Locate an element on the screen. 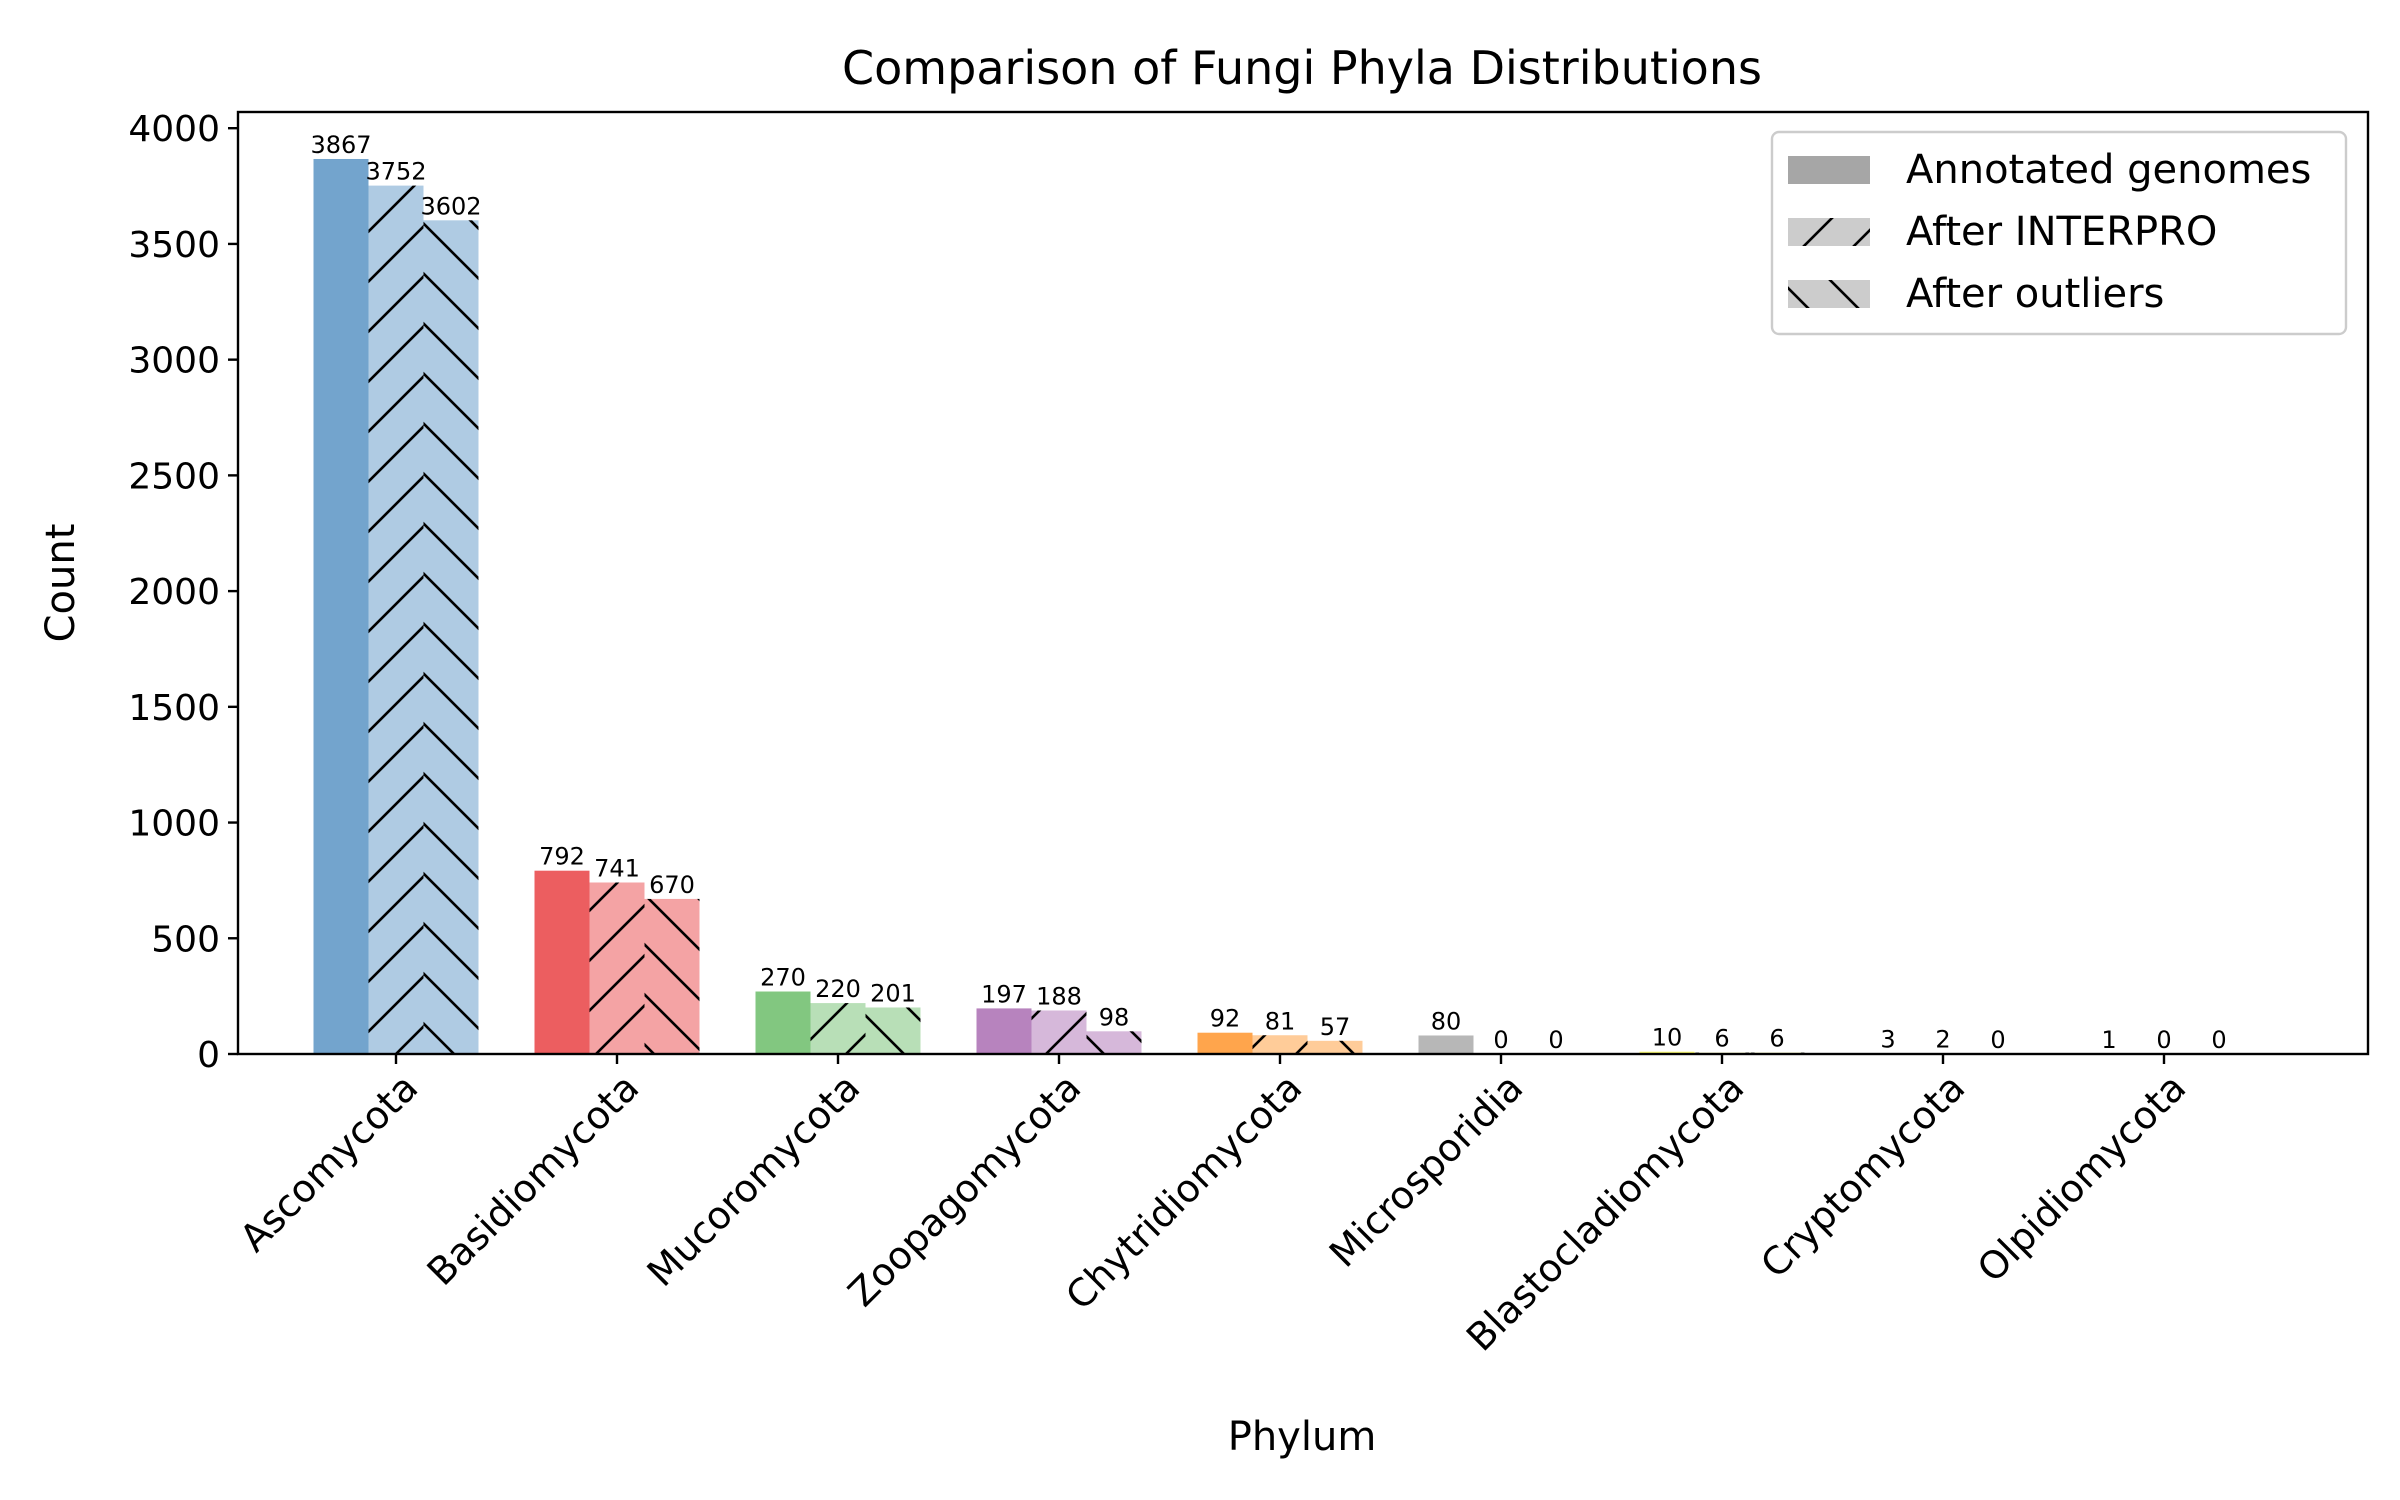 The width and height of the screenshot is (2400, 1500). chart-title: Comparison of Fungi Phyla Distributions is located at coordinates (1302, 68).